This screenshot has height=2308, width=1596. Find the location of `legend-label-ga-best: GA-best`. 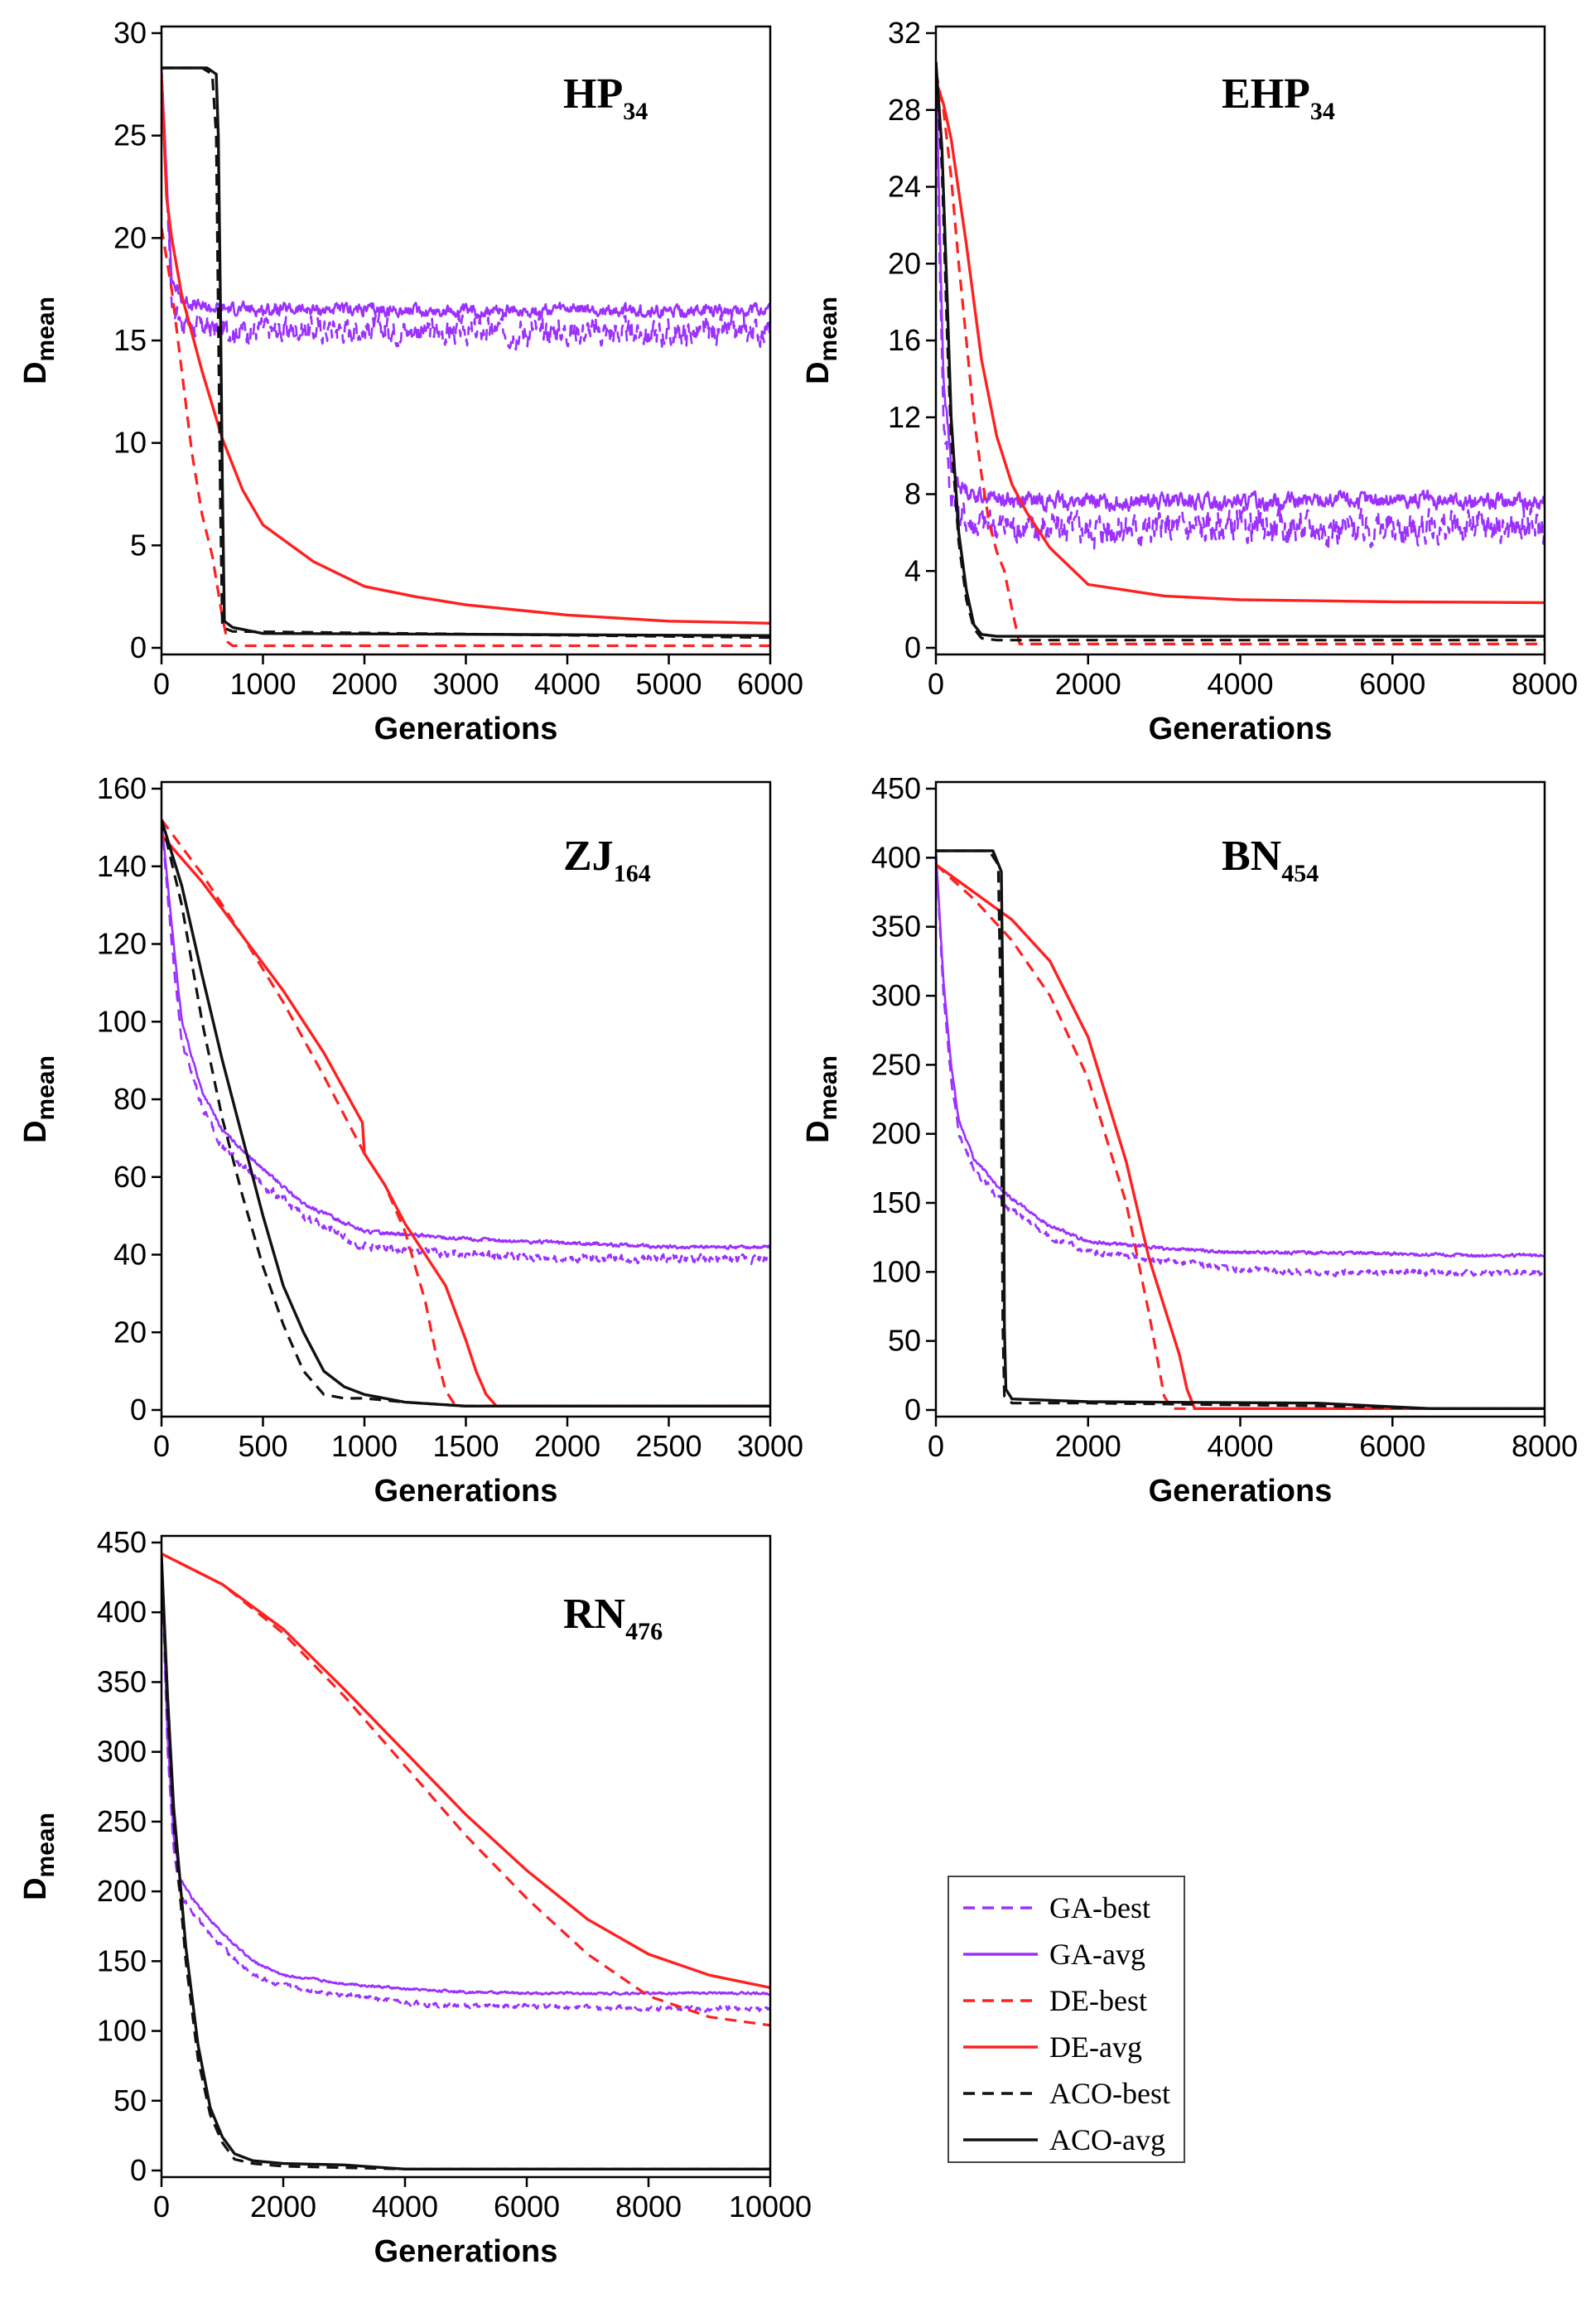

legend-label-ga-best: GA-best is located at coordinates (1099, 1908).